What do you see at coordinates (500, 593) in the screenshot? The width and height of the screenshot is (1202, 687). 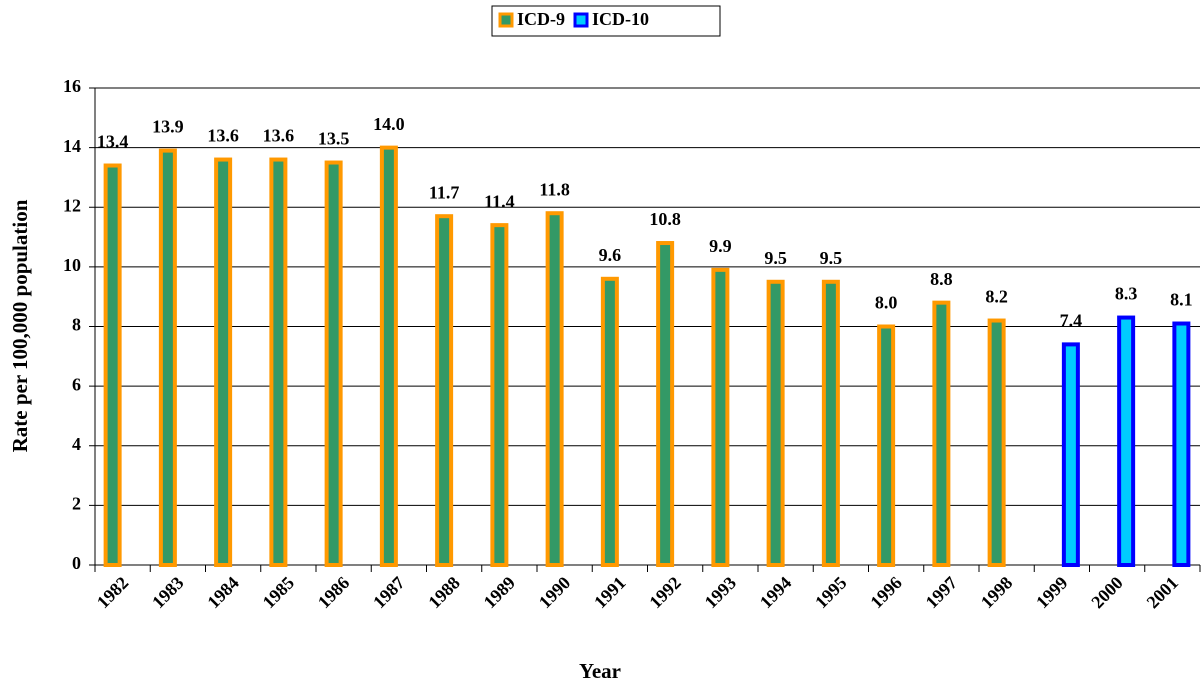 I see `x-tick-label: 1989` at bounding box center [500, 593].